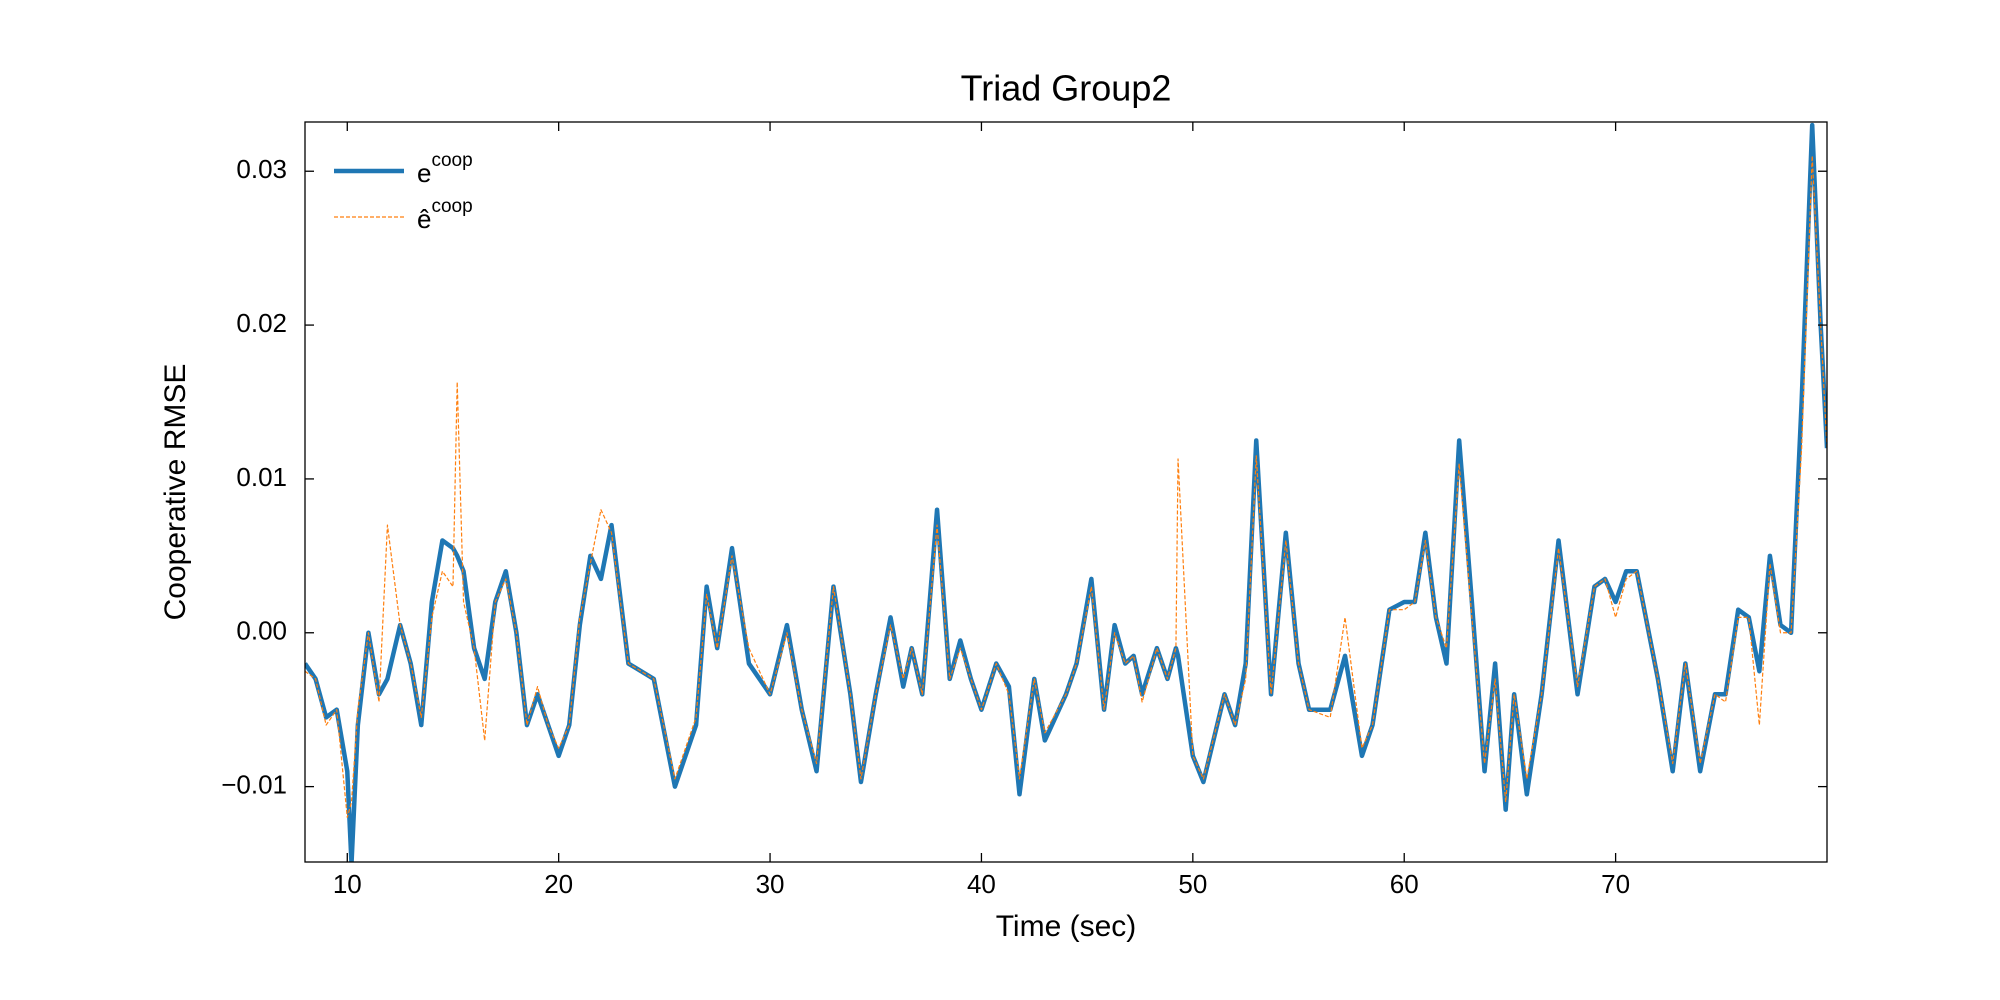 The image size is (2000, 1000). I want to click on legend-label: êcoop, so click(445, 215).